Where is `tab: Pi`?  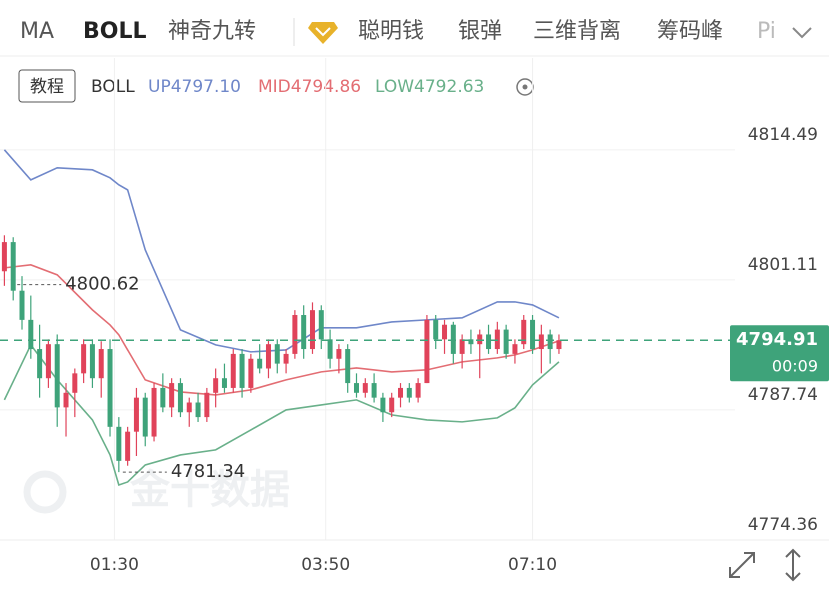 tab: Pi is located at coordinates (766, 31).